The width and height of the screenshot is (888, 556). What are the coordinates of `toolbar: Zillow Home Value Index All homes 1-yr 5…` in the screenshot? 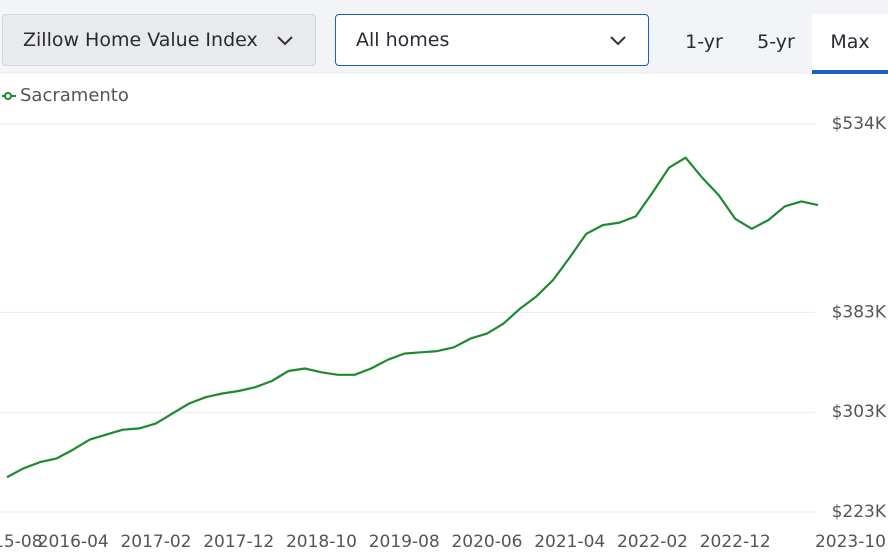 It's located at (444, 37).